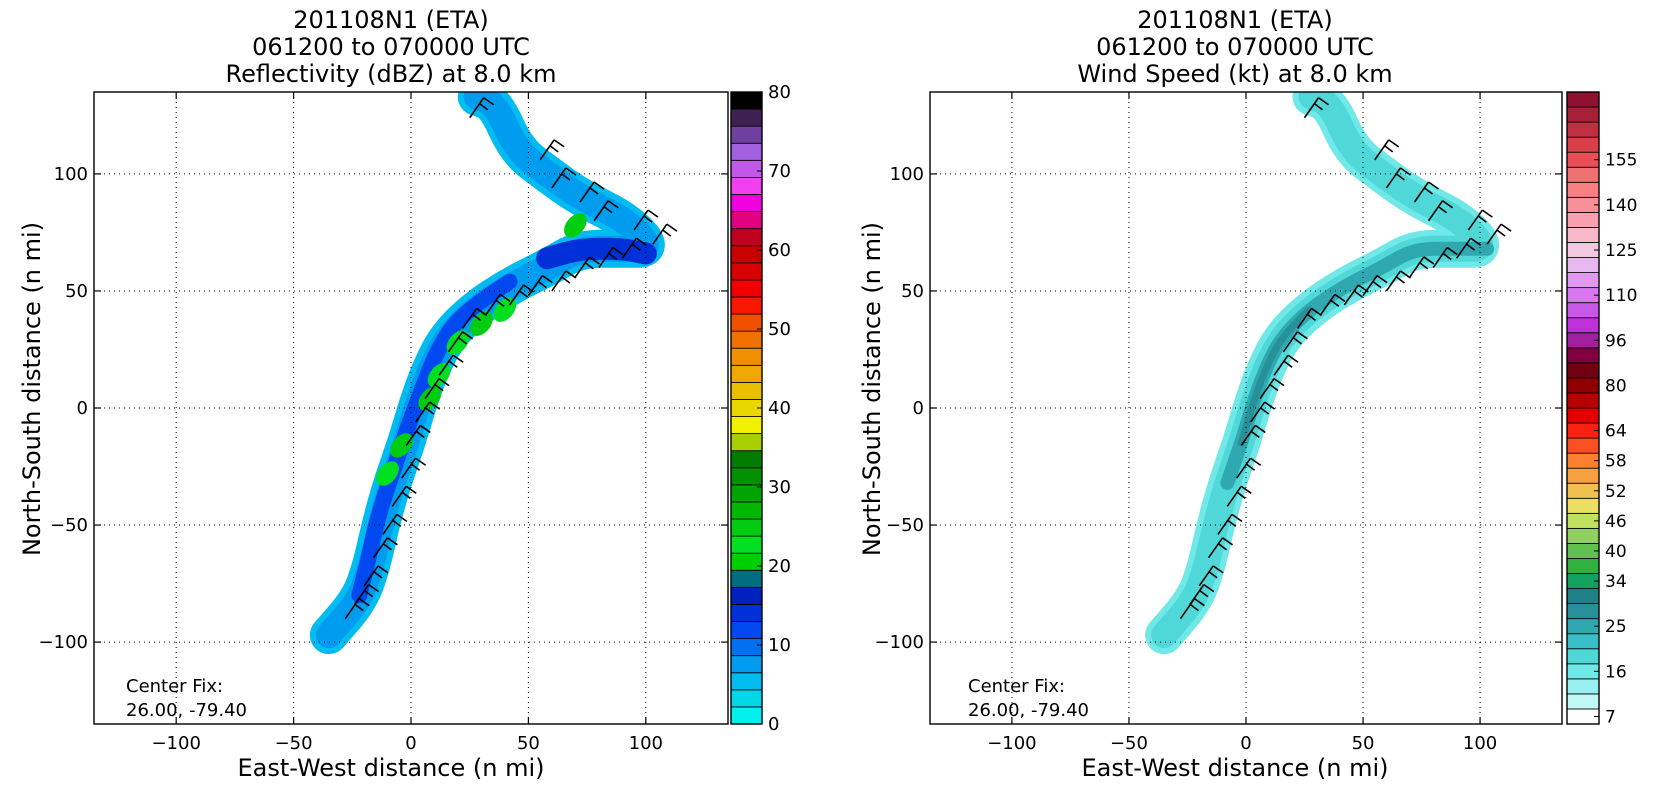  I want to click on colorbar-tick-label: 58, so click(1616, 462).